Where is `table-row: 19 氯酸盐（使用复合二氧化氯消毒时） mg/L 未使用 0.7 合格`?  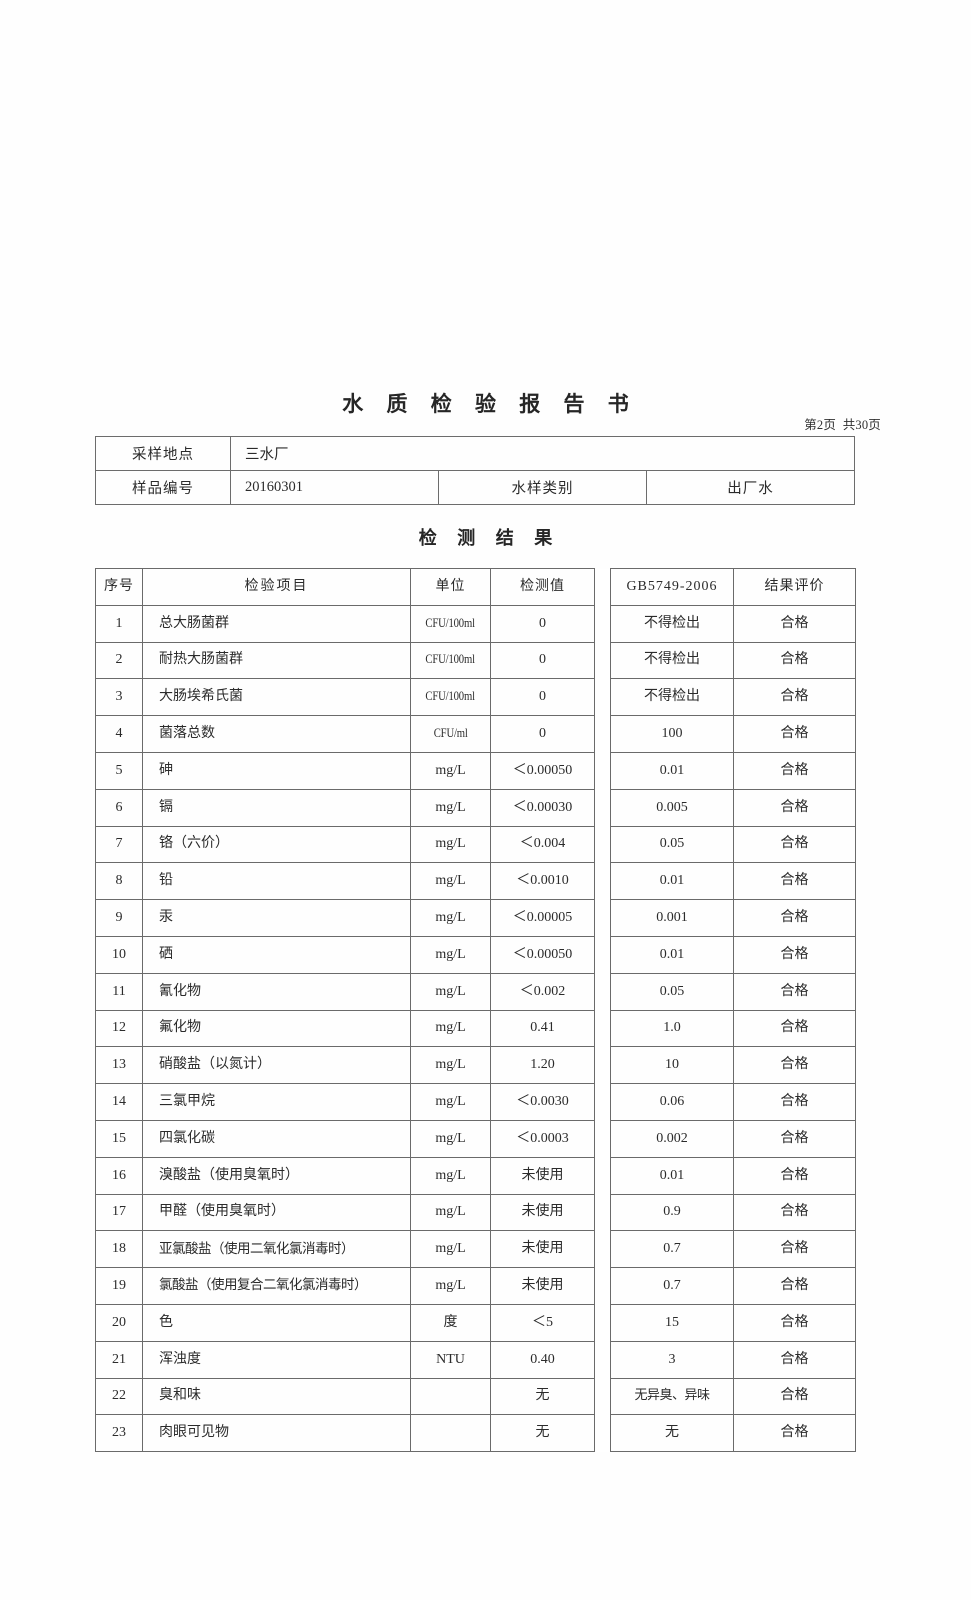 table-row: 19 氯酸盐（使用复合二氧化氯消毒时） mg/L 未使用 0.7 合格 is located at coordinates (475, 1286).